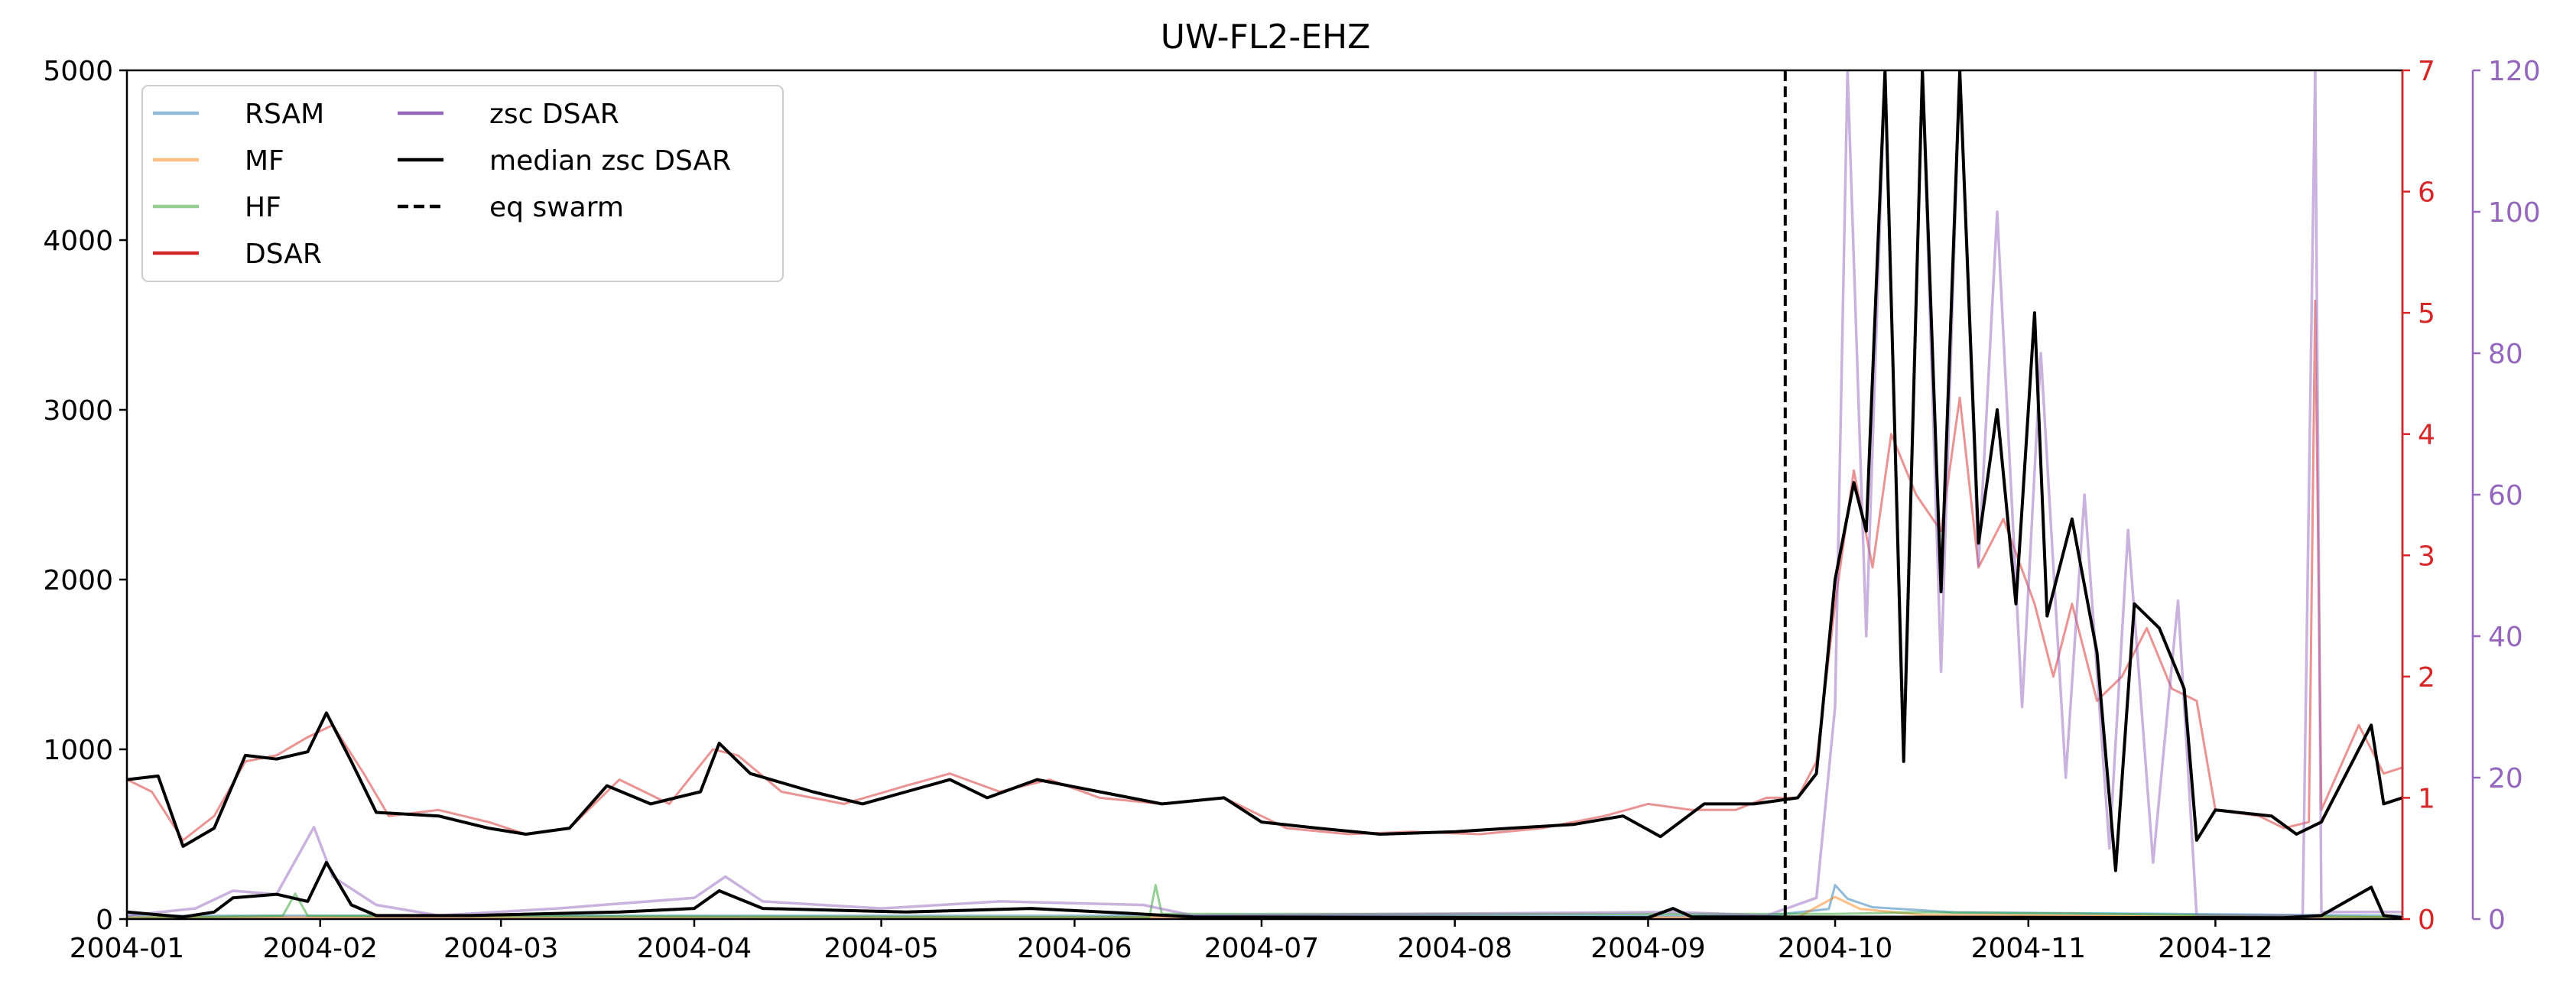 Image resolution: width=2576 pixels, height=994 pixels. Describe the element at coordinates (554, 114) in the screenshot. I see `legend-label-zsc-dsar: zsc DSAR` at that location.